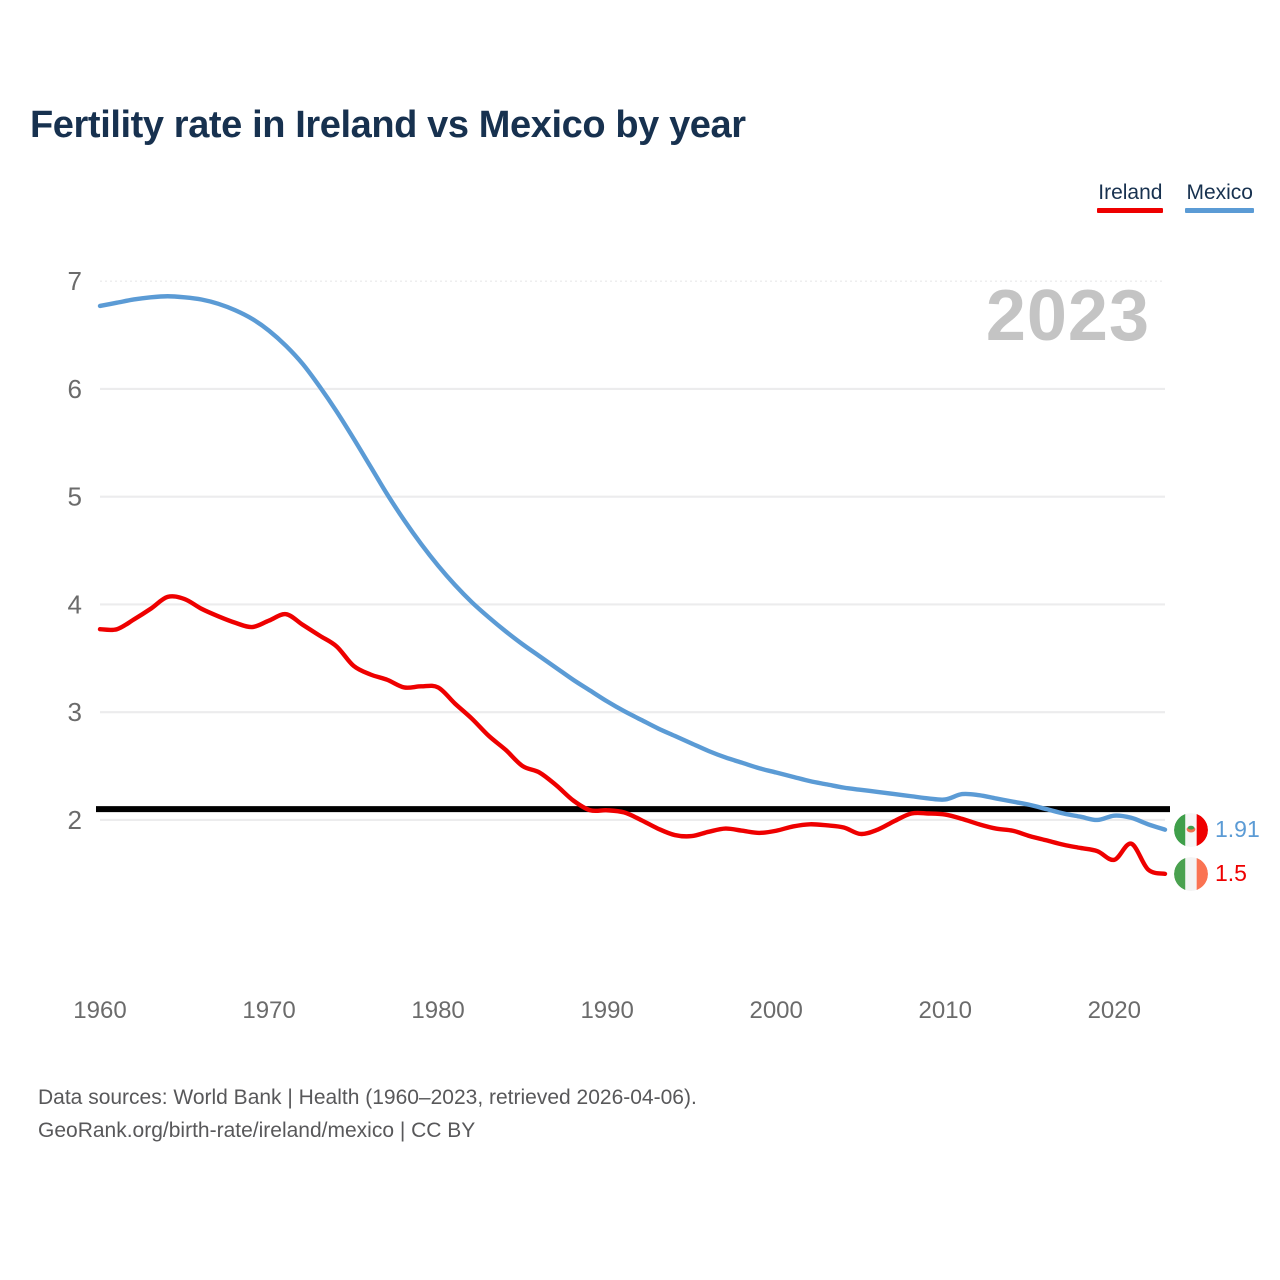 The width and height of the screenshot is (1280, 1280). Describe the element at coordinates (1237, 829) in the screenshot. I see `end-value-mexico: 1.91` at that location.